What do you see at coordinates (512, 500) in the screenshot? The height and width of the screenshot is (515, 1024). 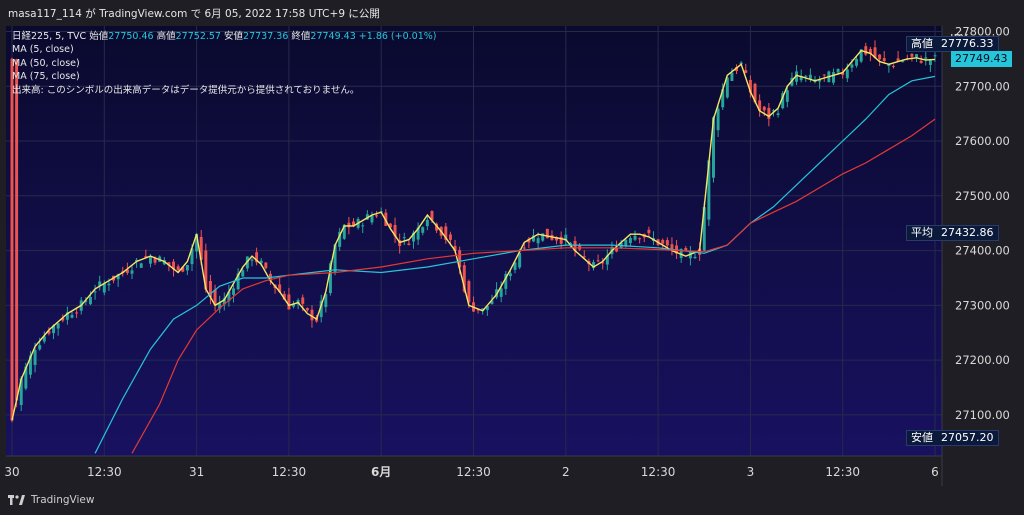 I see `footer-bar: TradingView` at bounding box center [512, 500].